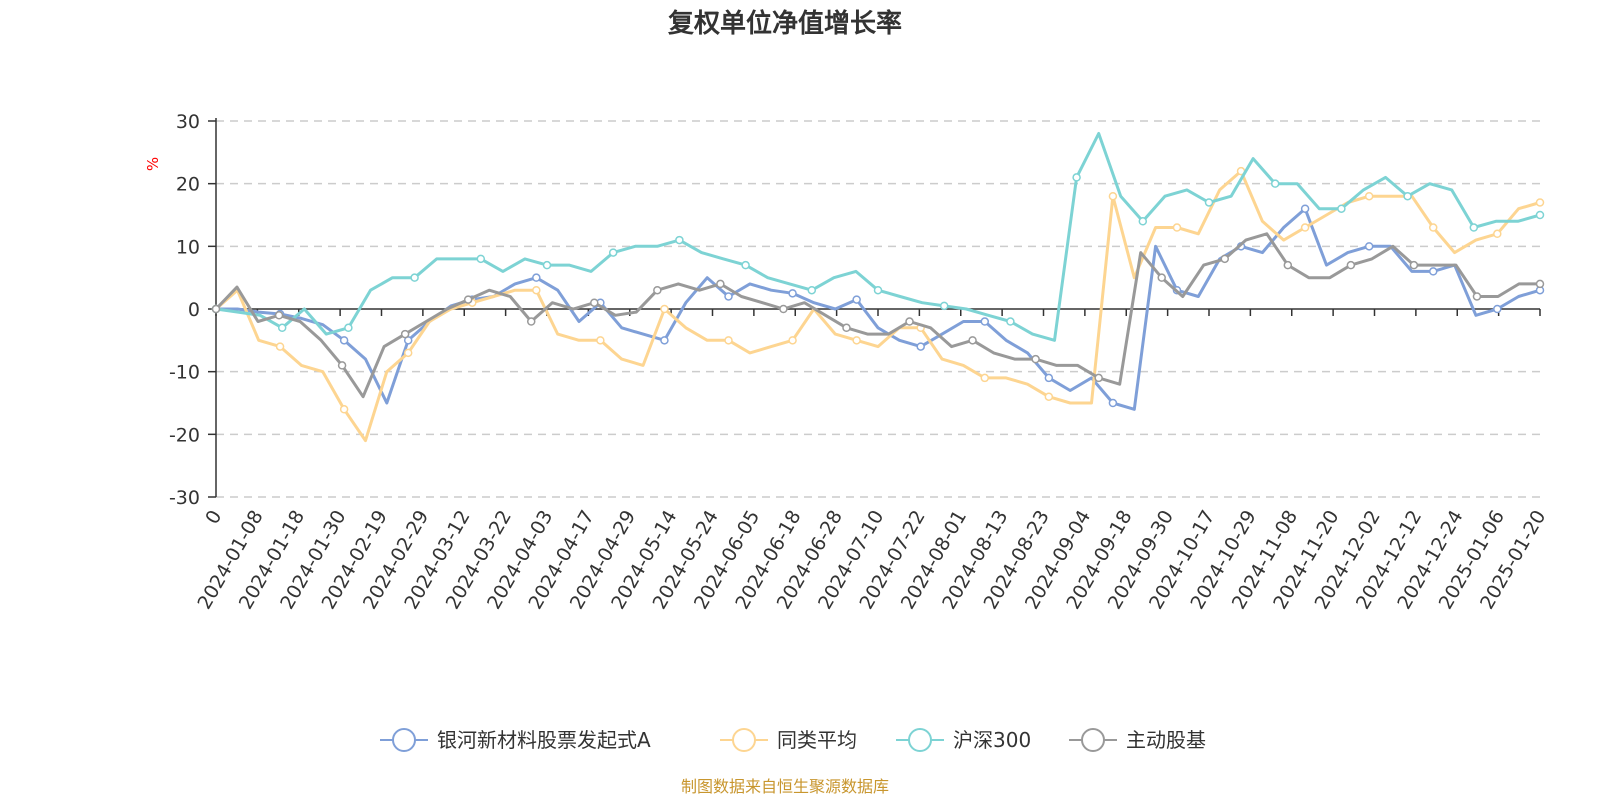  I want to click on legend-item-2: 同类平均, so click(788, 740).